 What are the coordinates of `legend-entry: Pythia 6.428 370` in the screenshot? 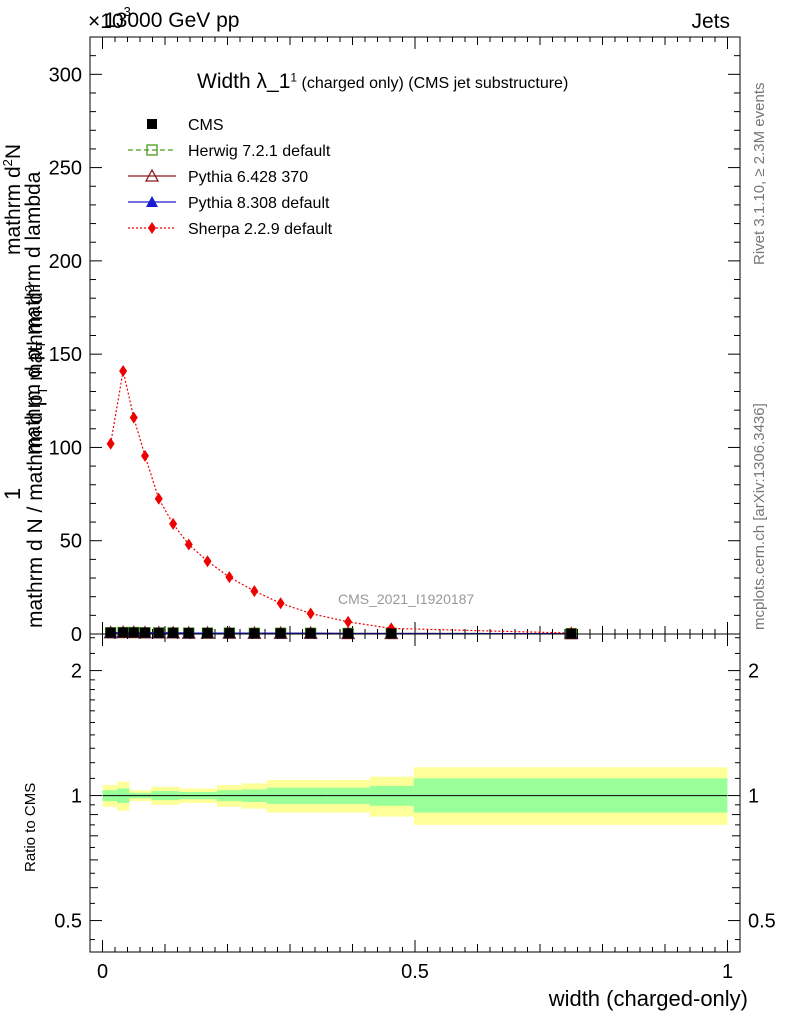 It's located at (218, 177).